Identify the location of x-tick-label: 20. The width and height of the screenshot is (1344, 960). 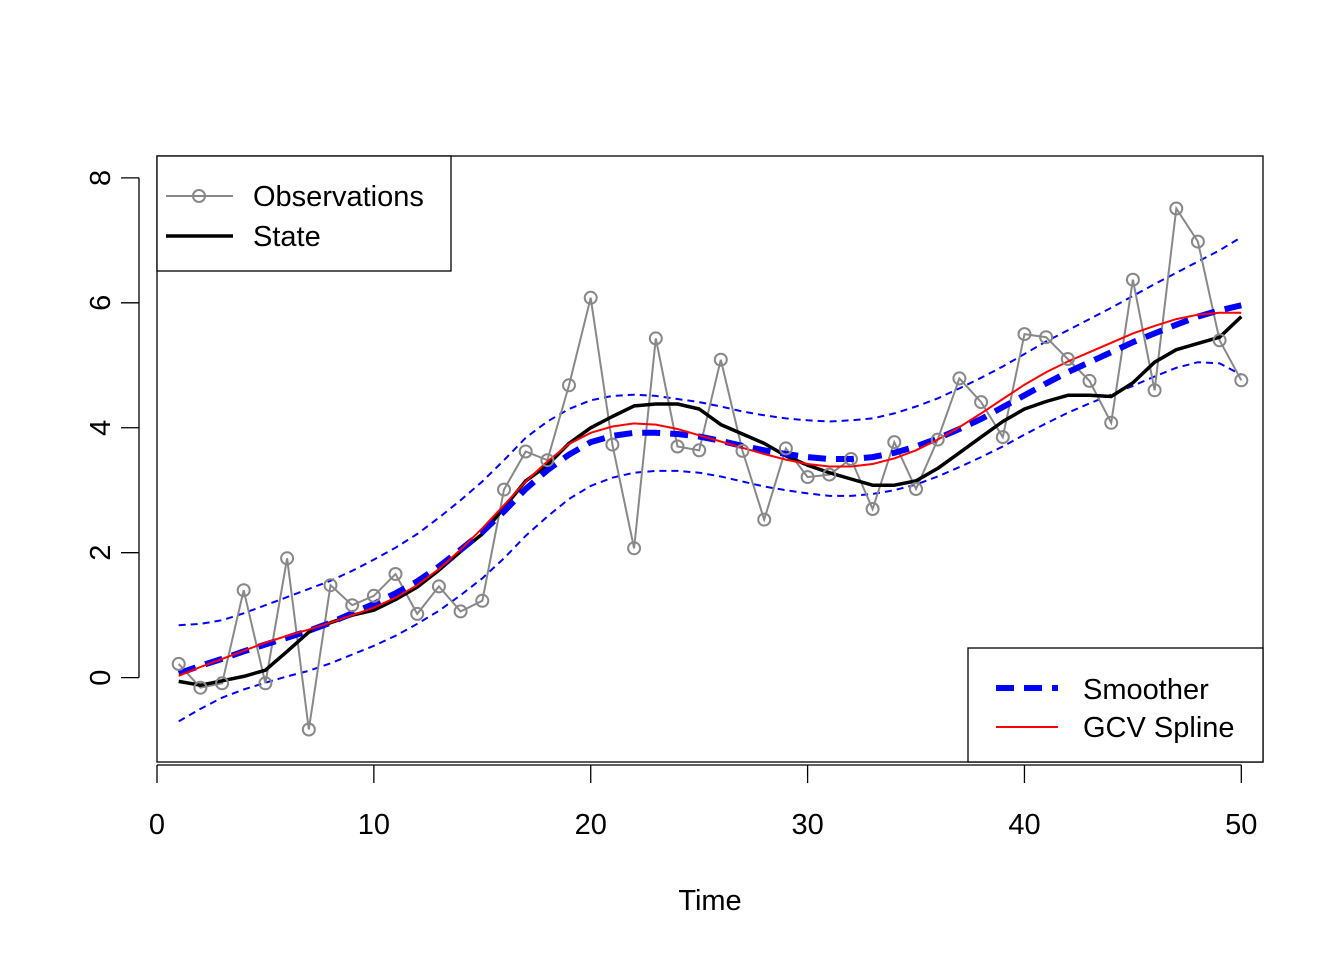
(591, 825).